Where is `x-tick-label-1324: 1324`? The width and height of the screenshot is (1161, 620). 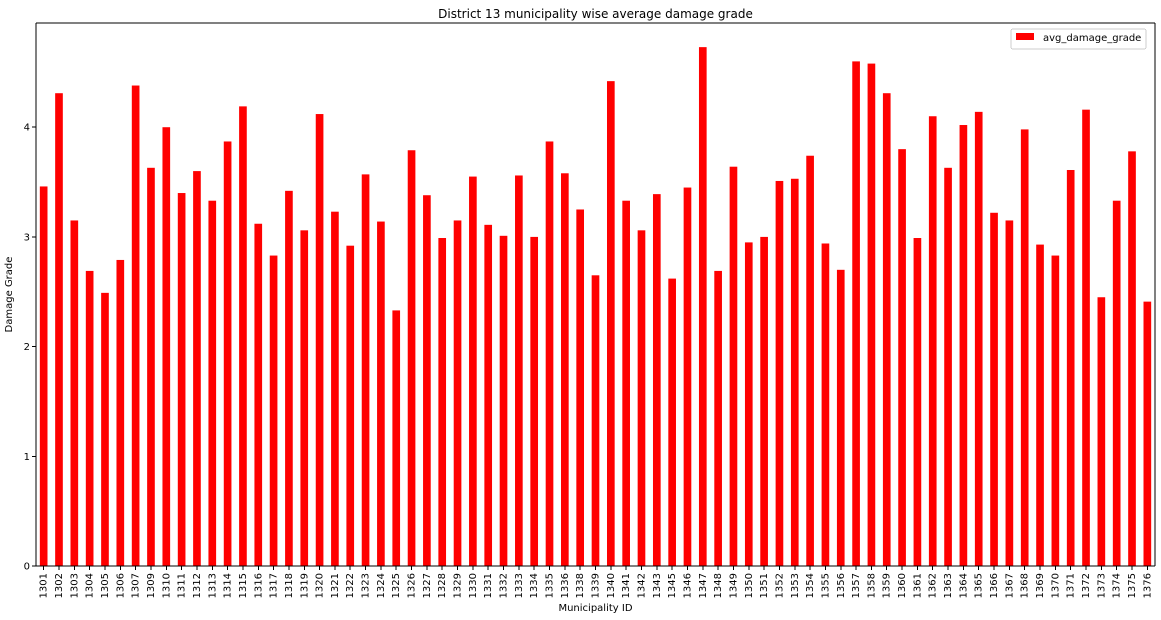 x-tick-label-1324: 1324 is located at coordinates (381, 585).